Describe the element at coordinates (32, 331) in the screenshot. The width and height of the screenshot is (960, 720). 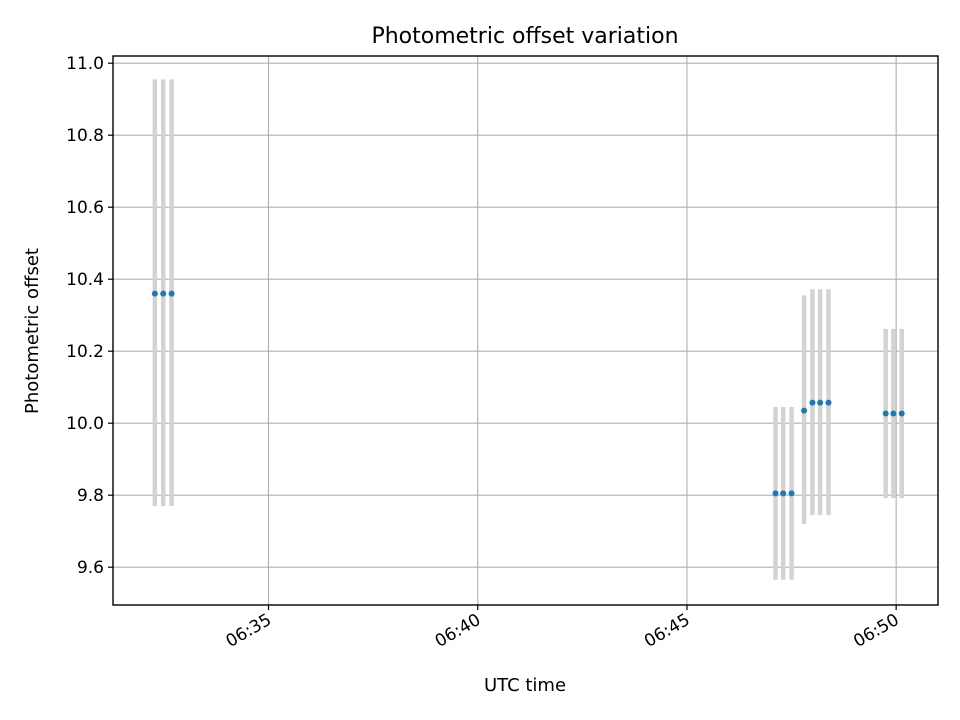
I see `y-axis-label: Photometric offset` at that location.